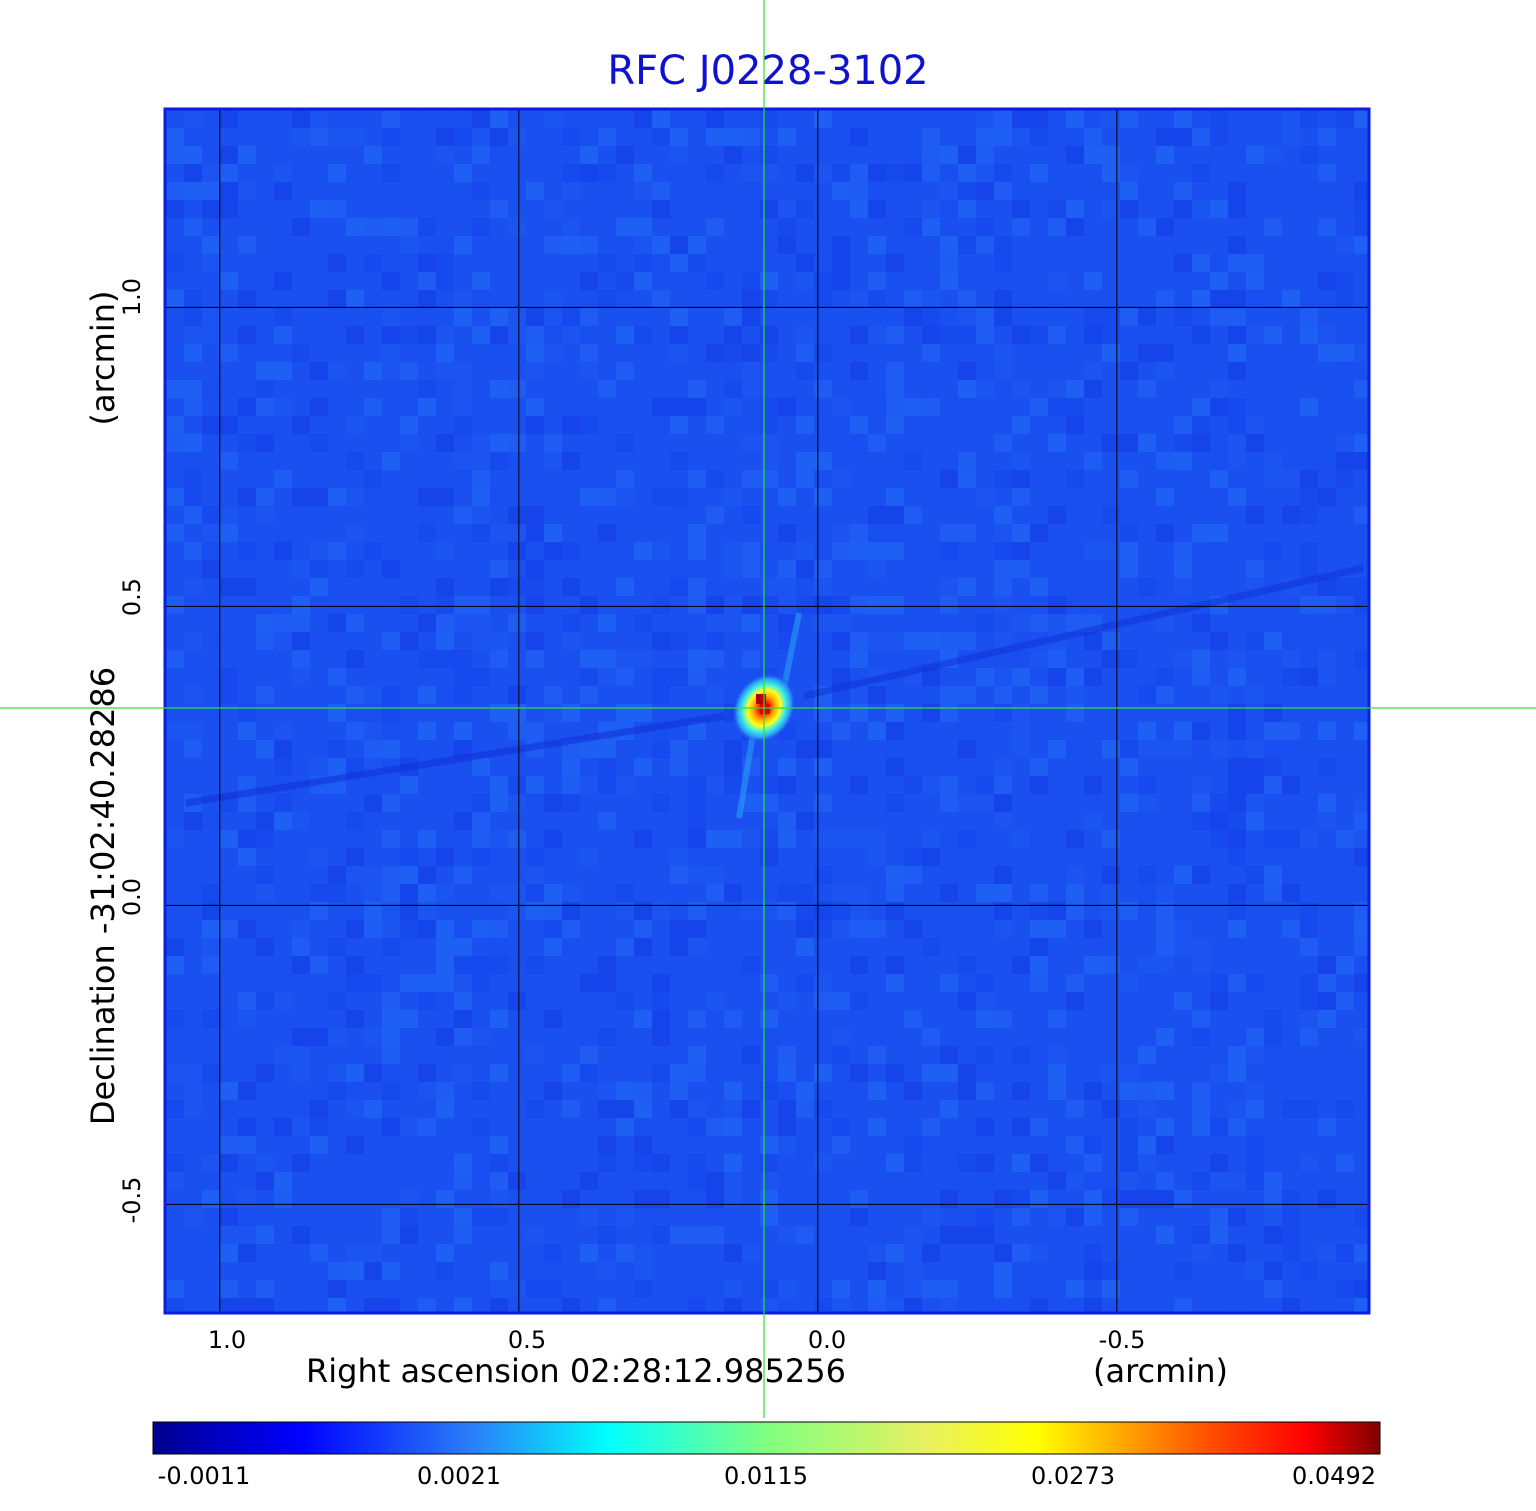 This screenshot has width=1536, height=1511. Describe the element at coordinates (766, 1476) in the screenshot. I see `colorbar-tick-label: 0.0115` at that location.